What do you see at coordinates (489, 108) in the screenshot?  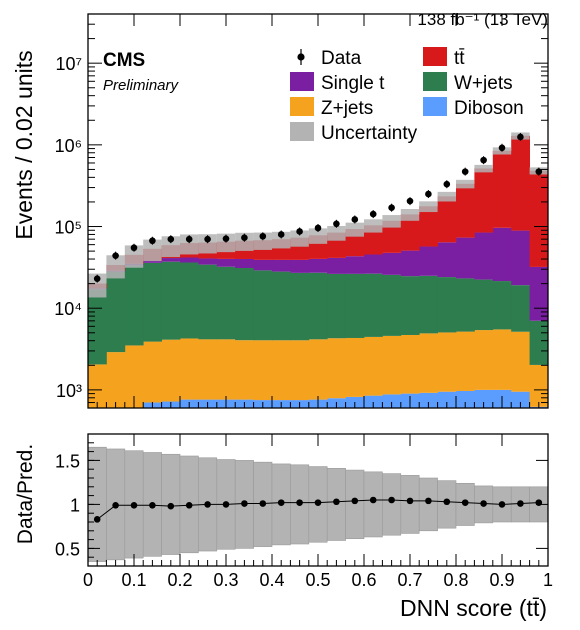 I see `legend-label-diboson: Diboson` at bounding box center [489, 108].